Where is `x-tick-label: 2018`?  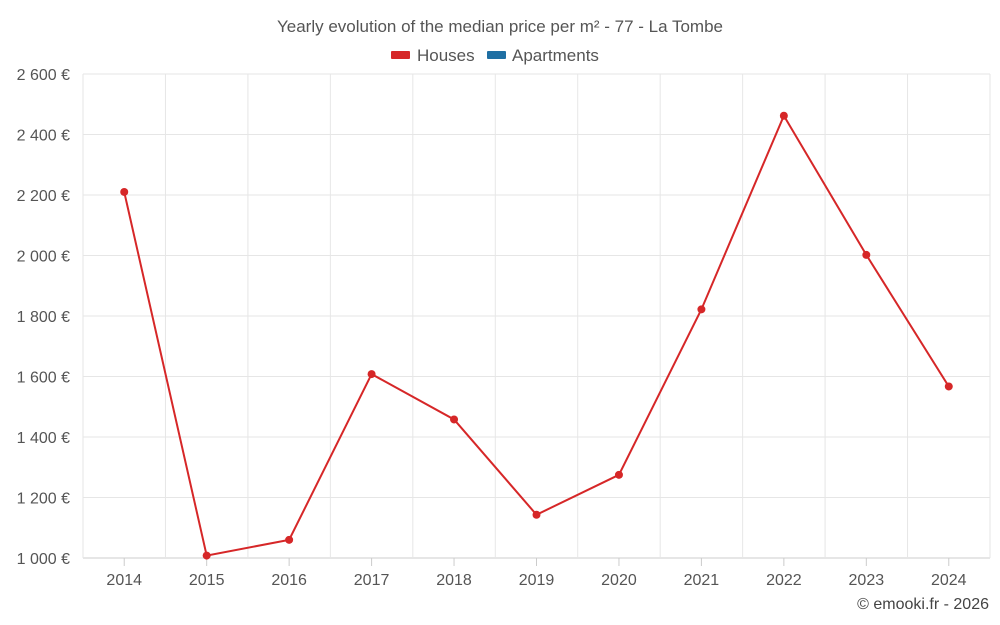 x-tick-label: 2018 is located at coordinates (454, 580).